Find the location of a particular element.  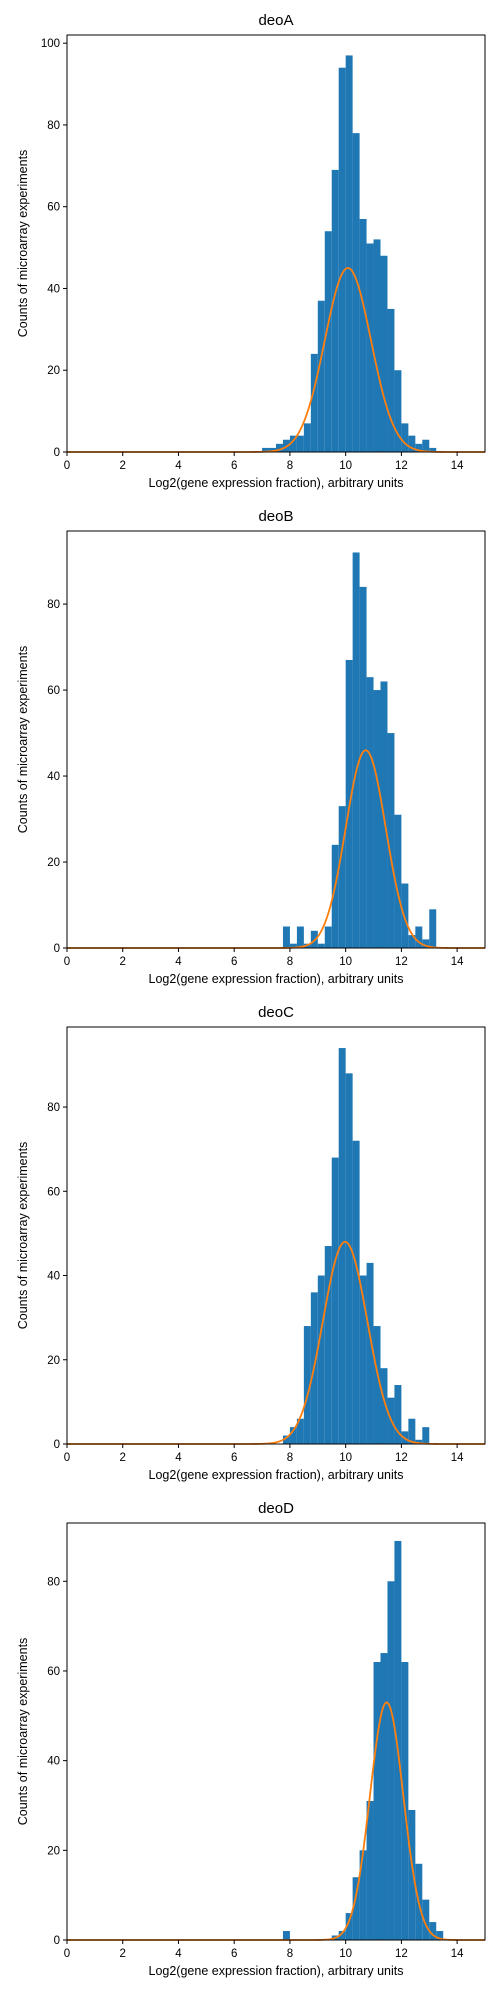

chart-title: deoA is located at coordinates (275, 20).